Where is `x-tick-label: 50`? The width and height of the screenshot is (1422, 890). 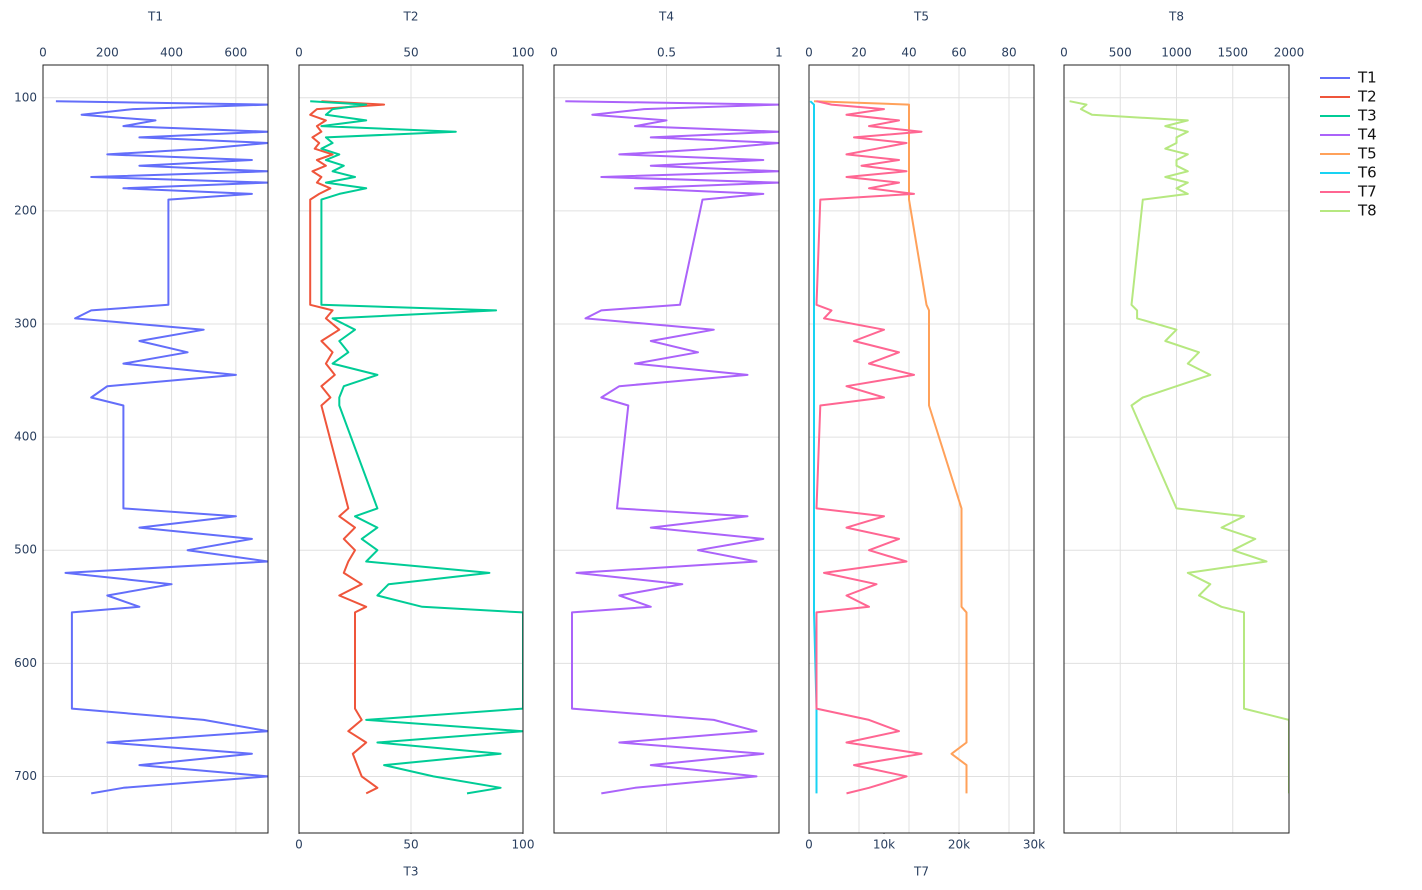 x-tick-label: 50 is located at coordinates (410, 53).